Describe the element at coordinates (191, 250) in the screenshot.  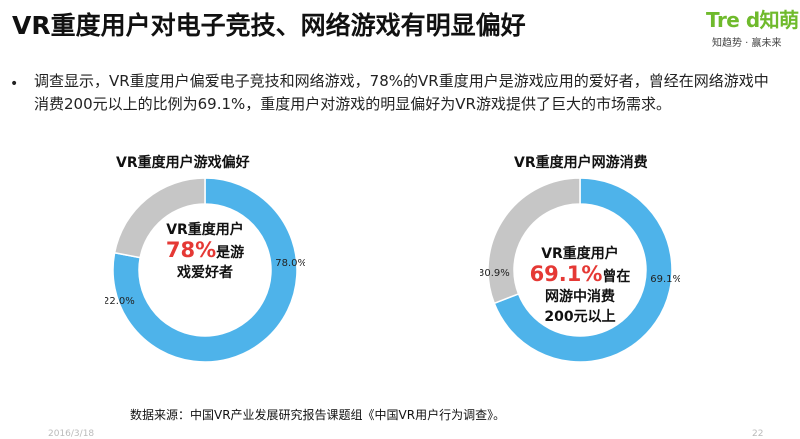
I see `center-percentage: 78%` at that location.